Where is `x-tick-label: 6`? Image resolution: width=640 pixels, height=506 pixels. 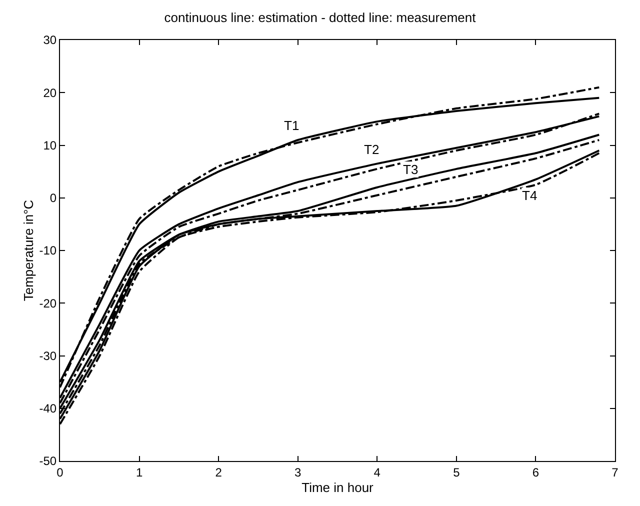 x-tick-label: 6 is located at coordinates (536, 472).